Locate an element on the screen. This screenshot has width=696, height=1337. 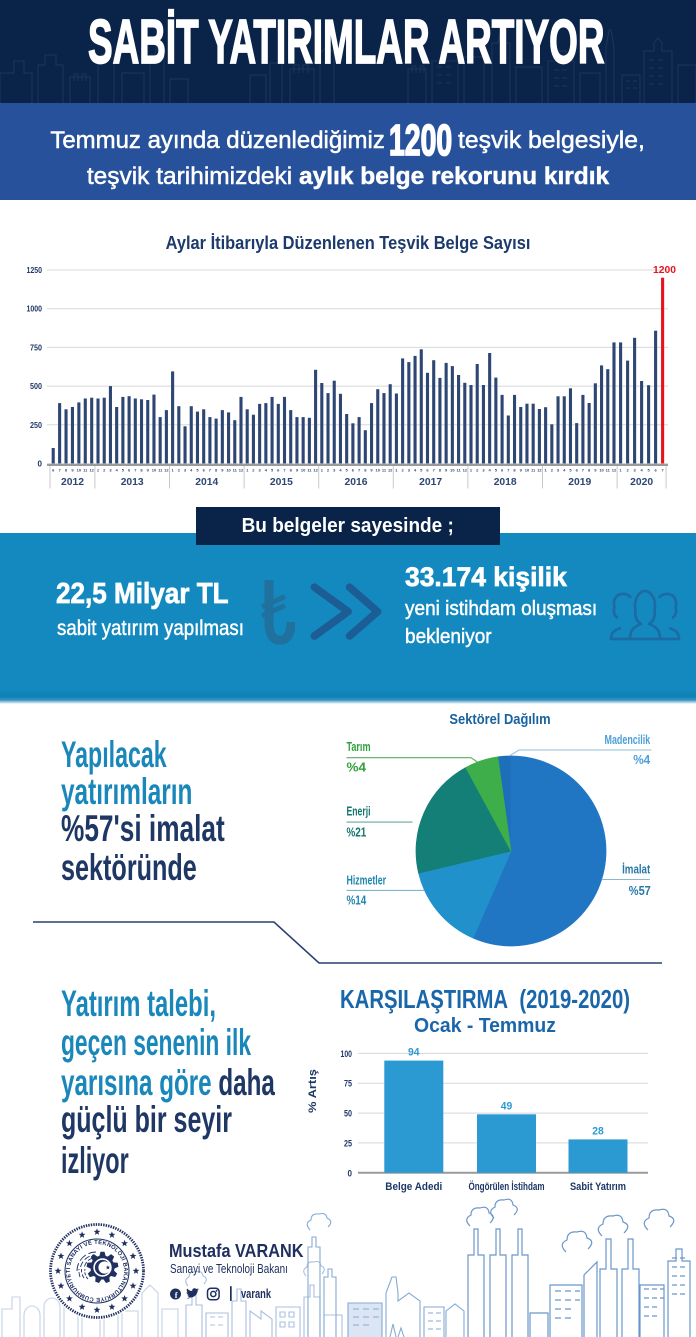
svg-text: varank is located at coordinates (256, 1294).